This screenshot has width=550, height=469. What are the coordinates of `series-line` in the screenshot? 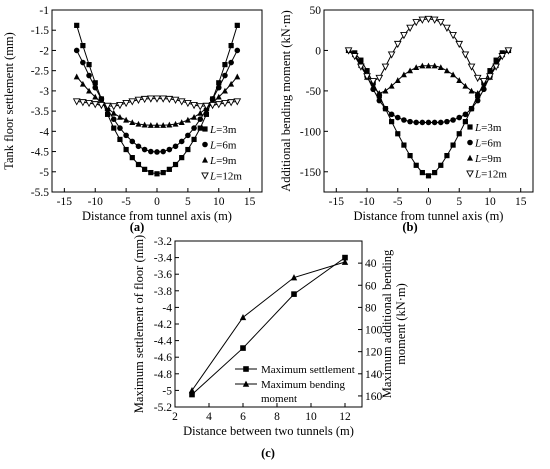 It's located at (268, 326).